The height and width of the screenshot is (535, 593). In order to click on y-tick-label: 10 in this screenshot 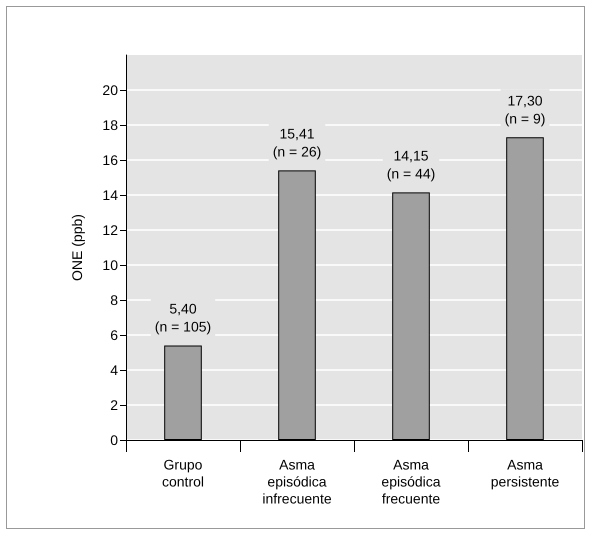, I will do `click(110, 265)`.